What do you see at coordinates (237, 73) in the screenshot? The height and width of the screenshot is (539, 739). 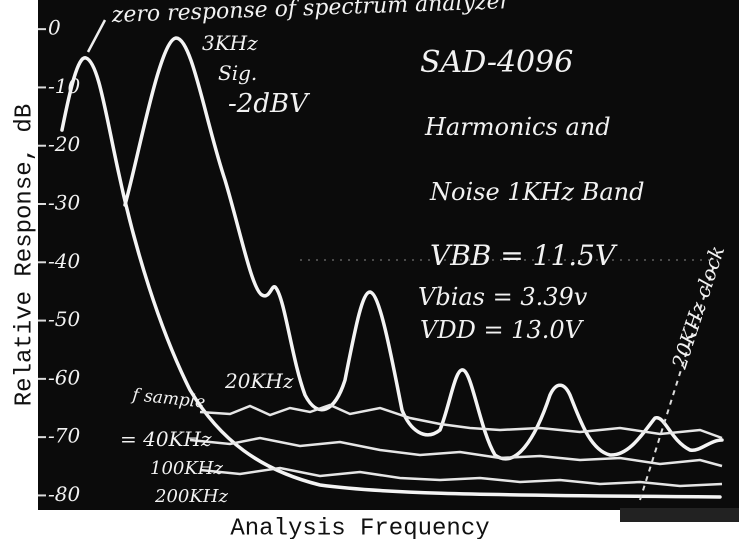 I see `annotation: Sig.` at bounding box center [237, 73].